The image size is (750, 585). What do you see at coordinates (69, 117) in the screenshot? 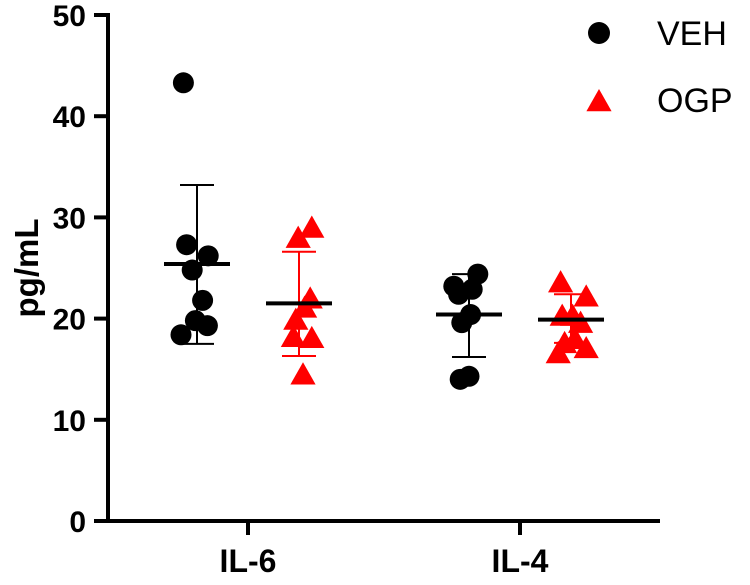
I see `y-tick-label: 40` at bounding box center [69, 117].